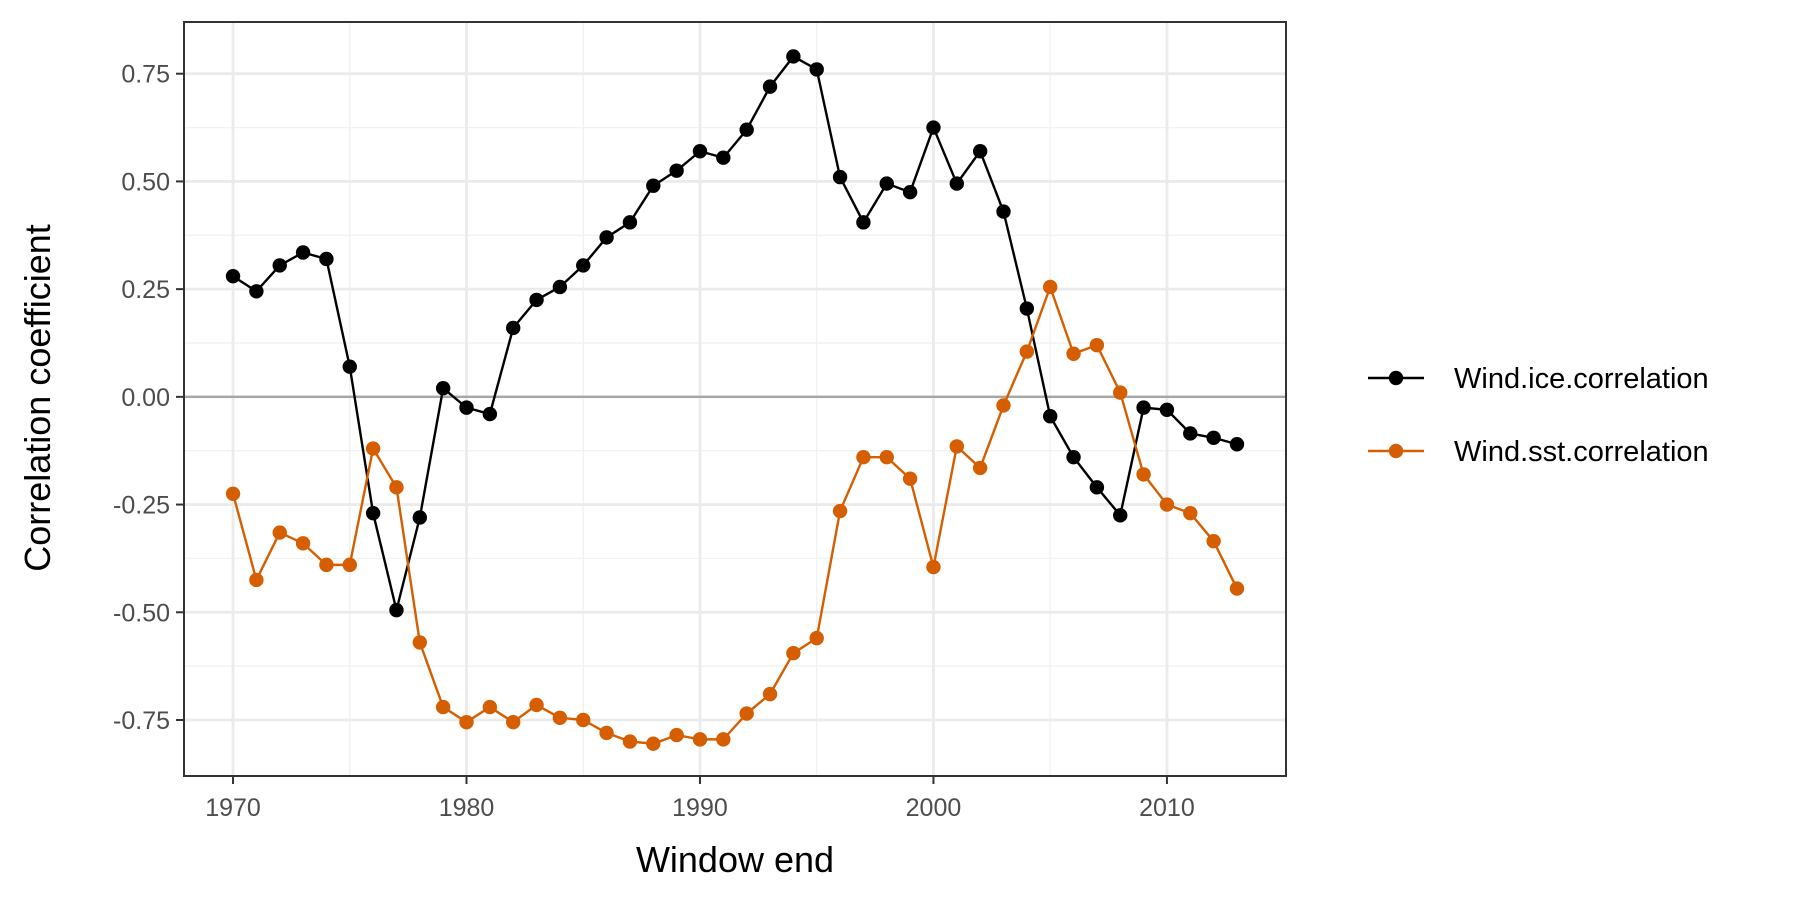 Image resolution: width=1800 pixels, height=900 pixels. What do you see at coordinates (934, 808) in the screenshot?
I see `x-tick-label: 2000` at bounding box center [934, 808].